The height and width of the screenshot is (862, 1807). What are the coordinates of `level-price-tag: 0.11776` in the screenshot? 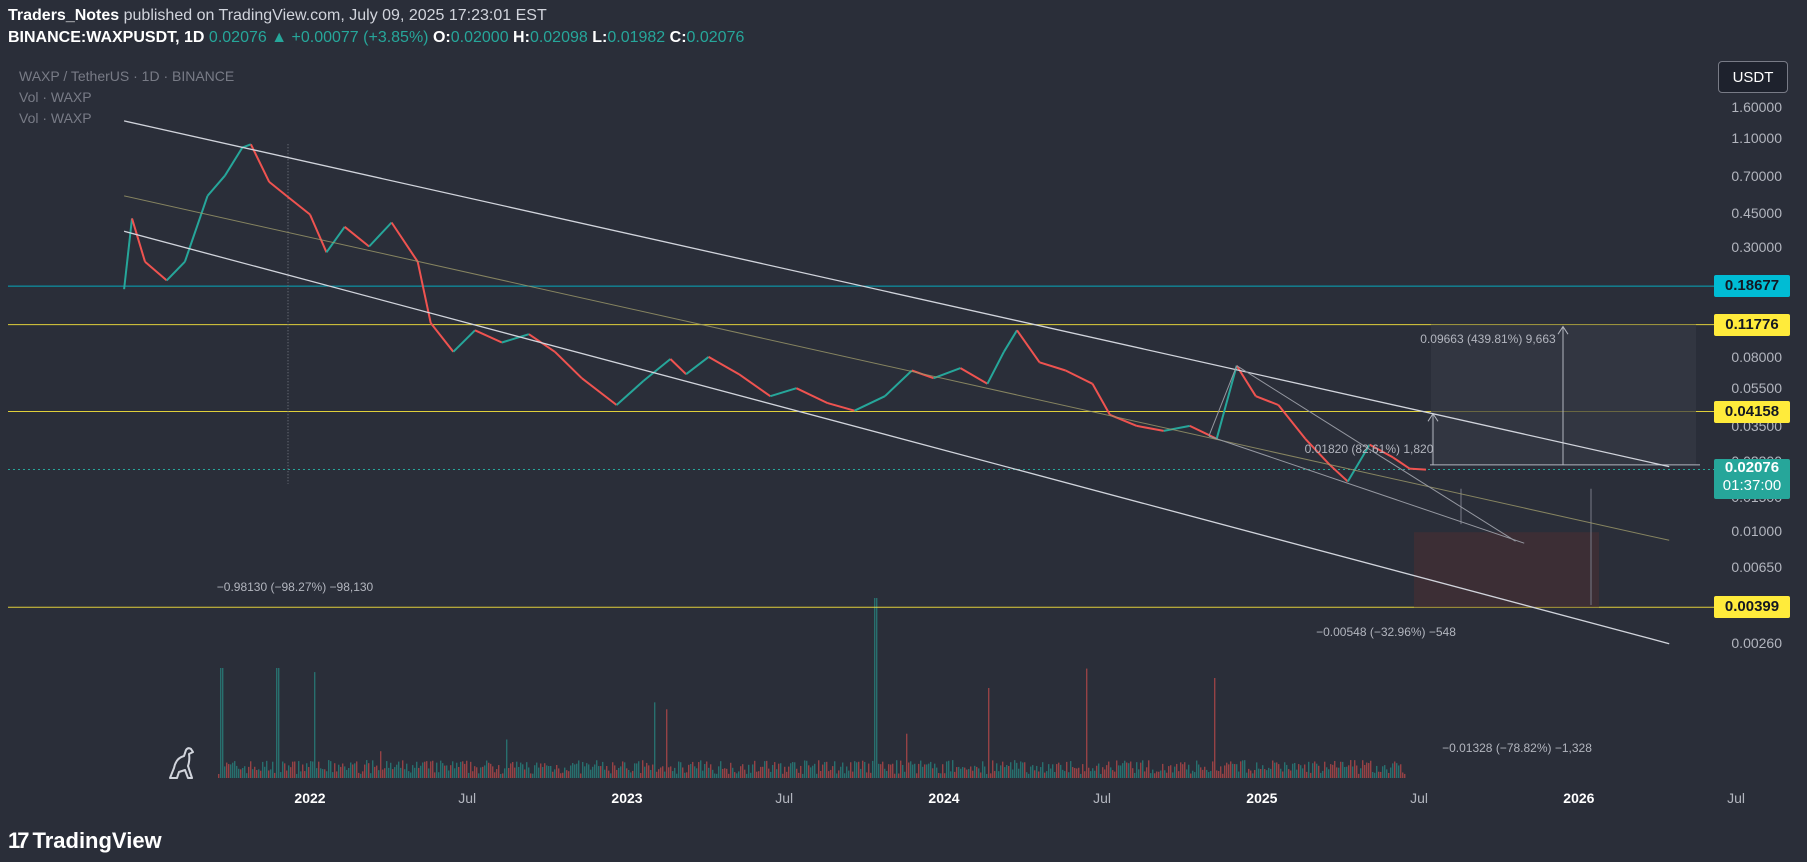 It's located at (1752, 324).